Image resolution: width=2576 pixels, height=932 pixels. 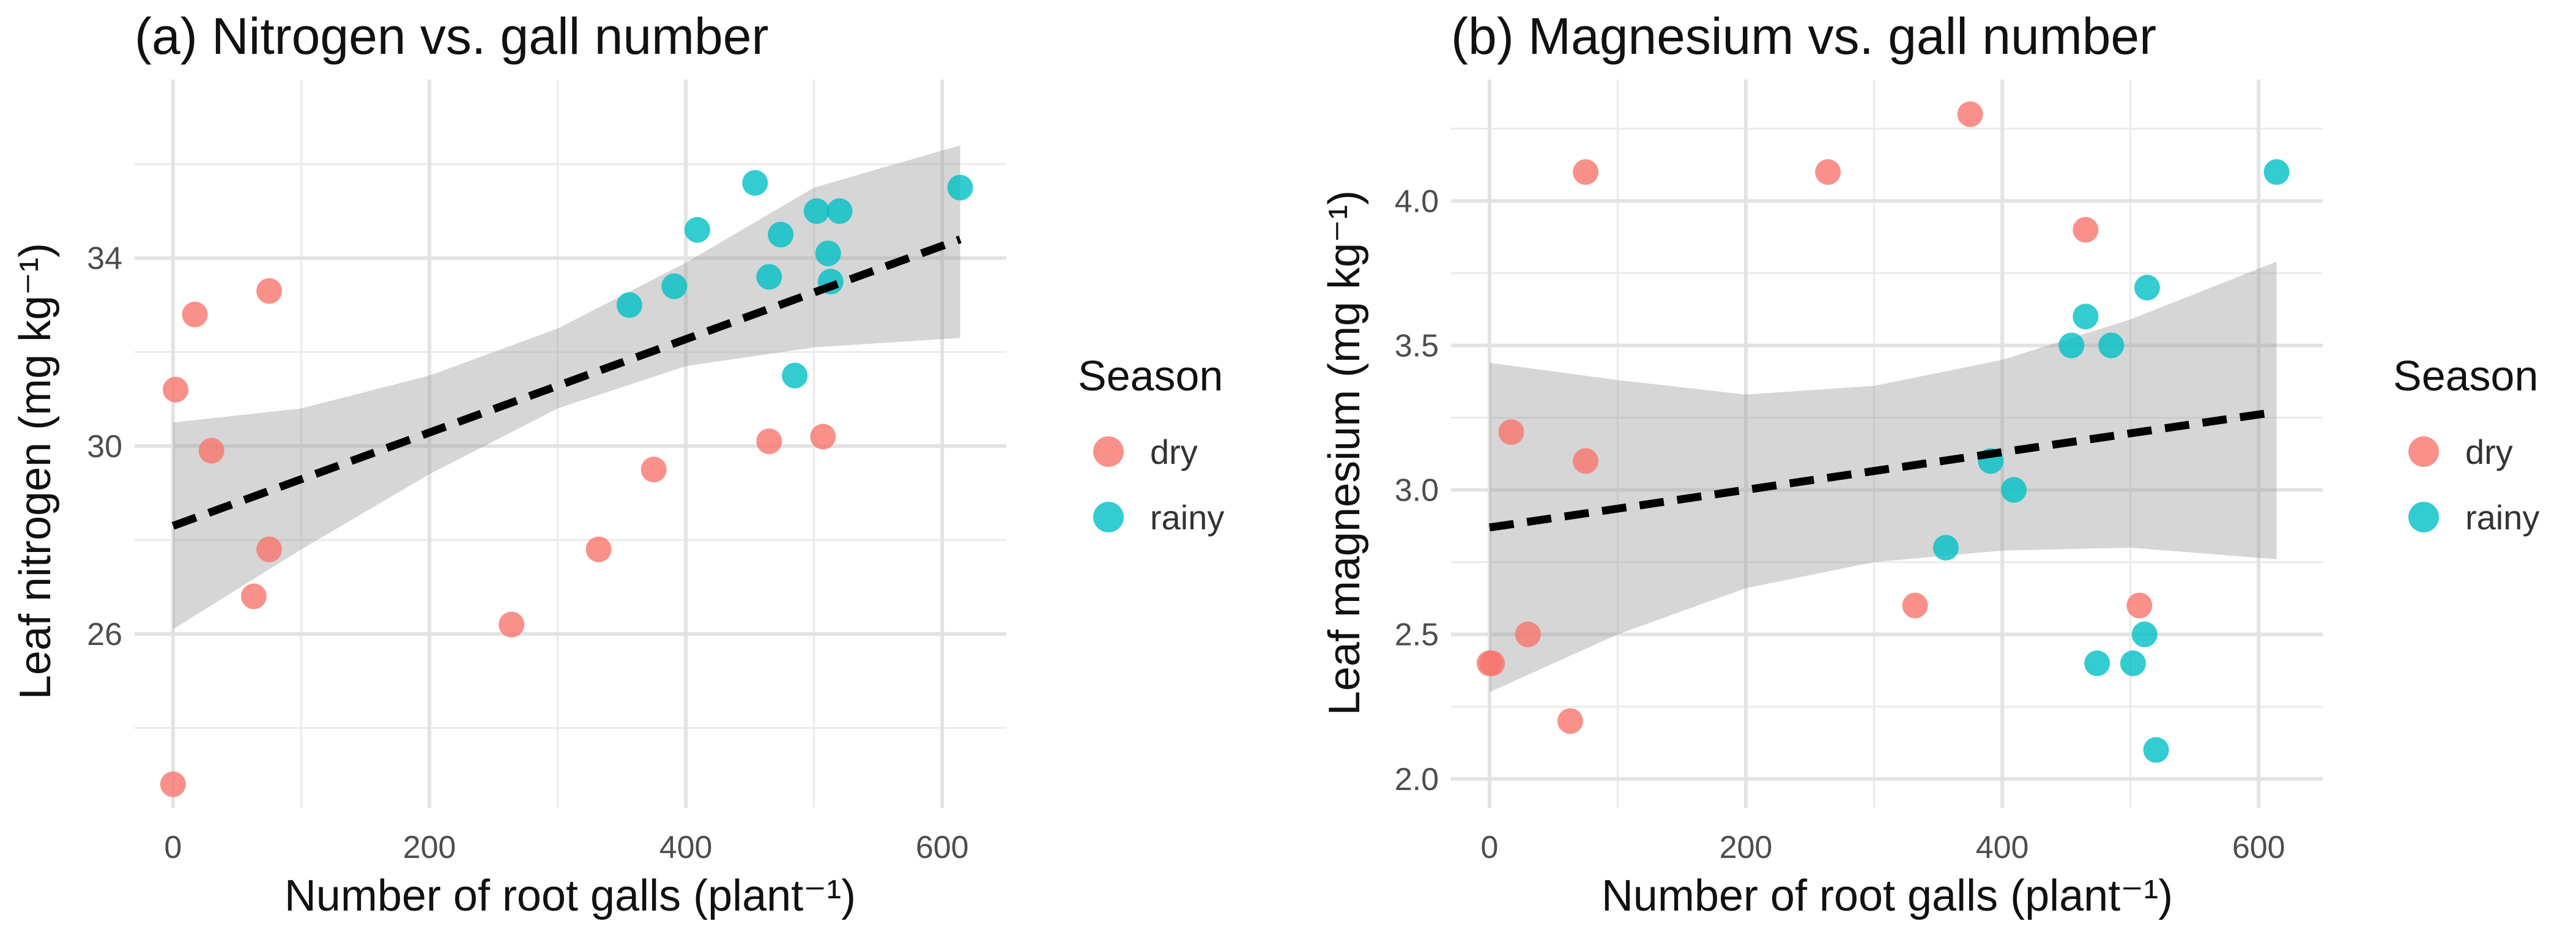 What do you see at coordinates (1174, 452) in the screenshot?
I see `legend-label-dry-a: dry` at bounding box center [1174, 452].